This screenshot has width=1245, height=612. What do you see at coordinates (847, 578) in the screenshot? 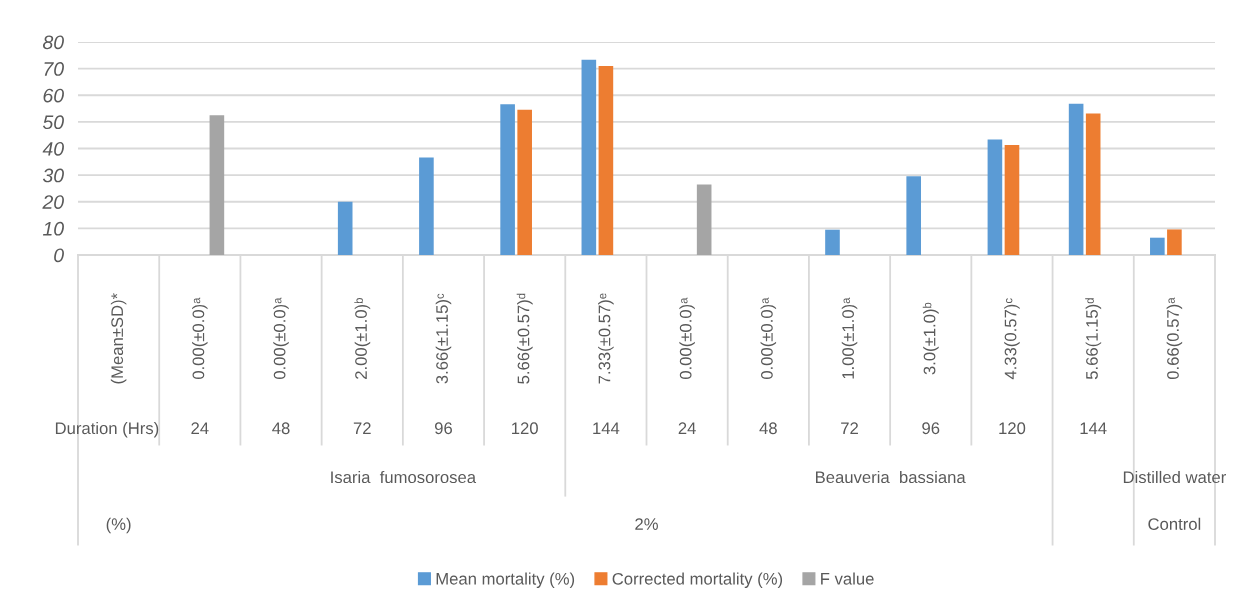
I see `legend-label: F value` at bounding box center [847, 578].